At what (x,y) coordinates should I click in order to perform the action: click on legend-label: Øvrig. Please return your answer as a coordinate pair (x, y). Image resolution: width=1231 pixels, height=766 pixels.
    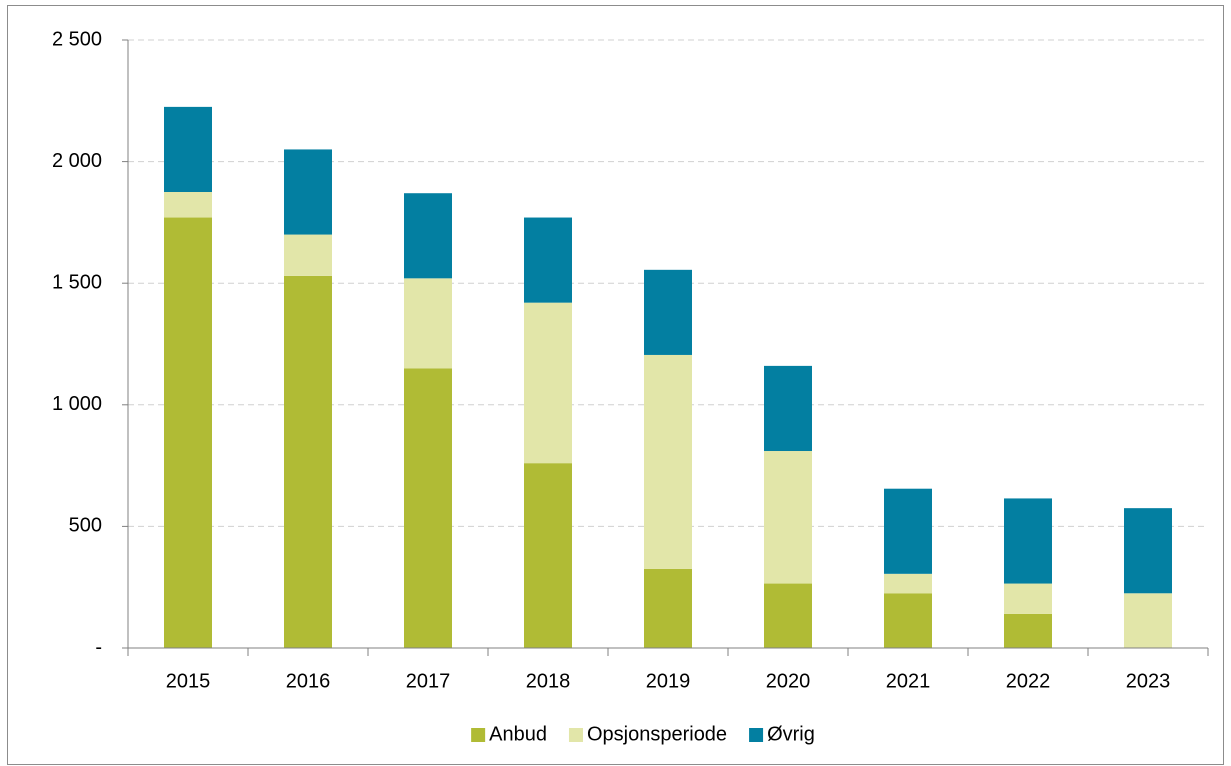
    Looking at the image, I should click on (791, 734).